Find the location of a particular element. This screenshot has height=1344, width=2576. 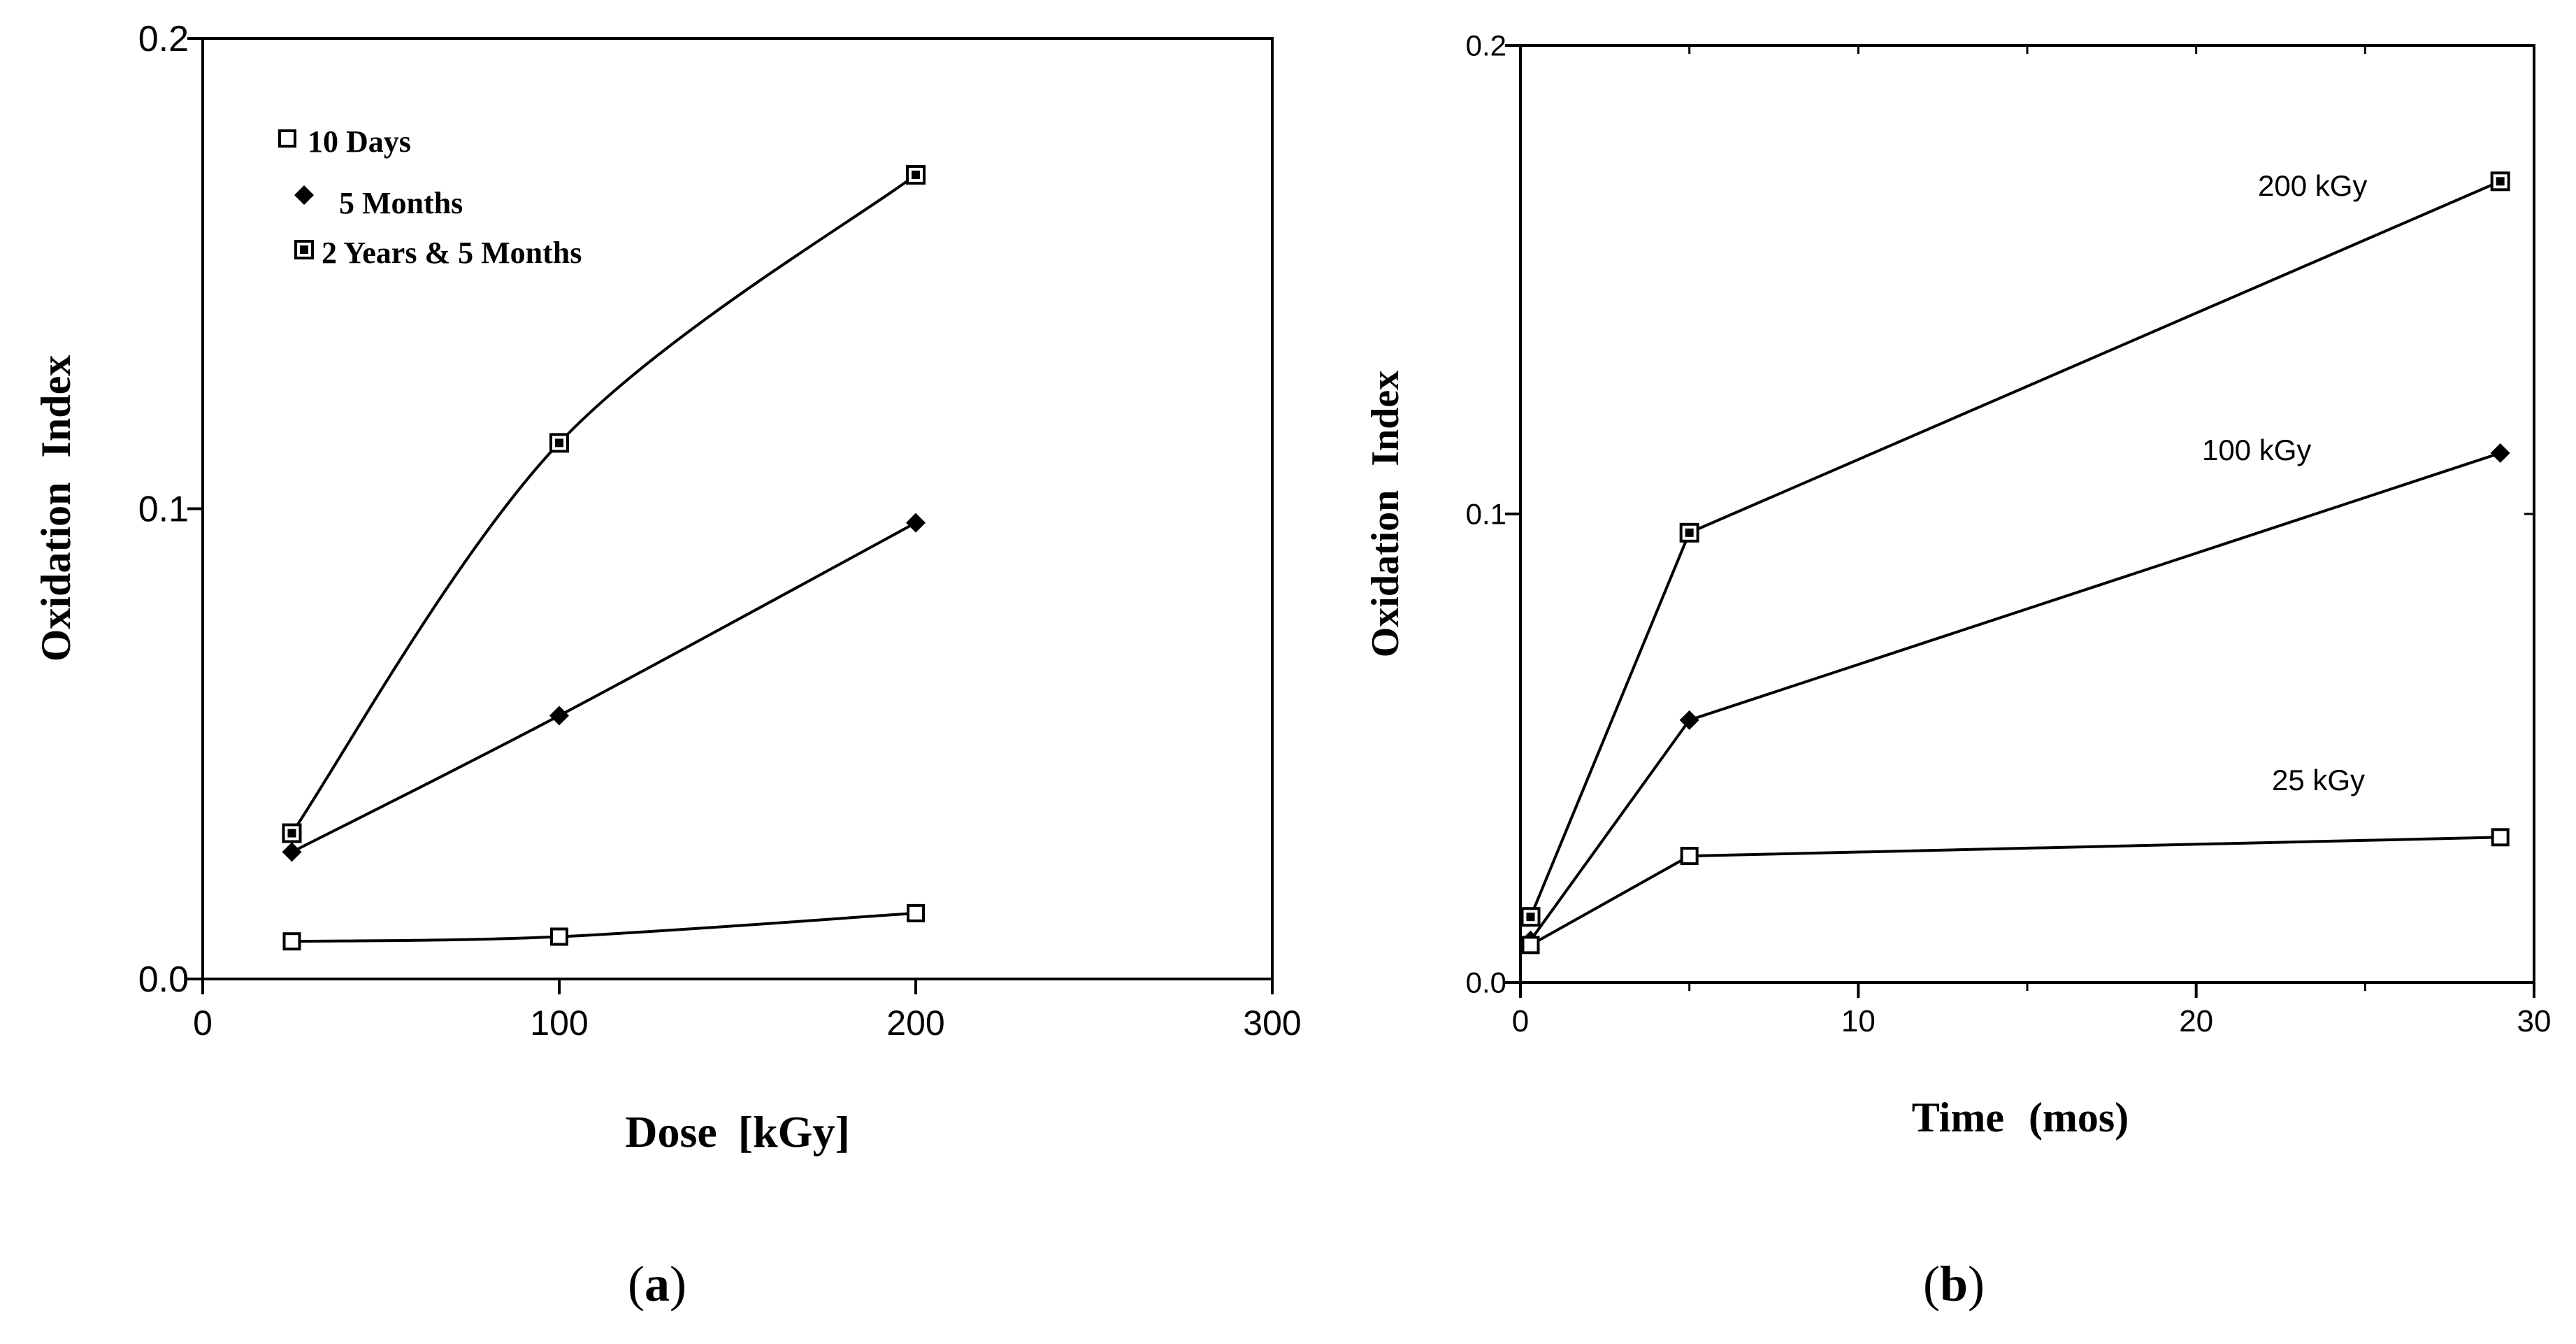

y-axis-label-b: Oxidation Index is located at coordinates (1385, 514).